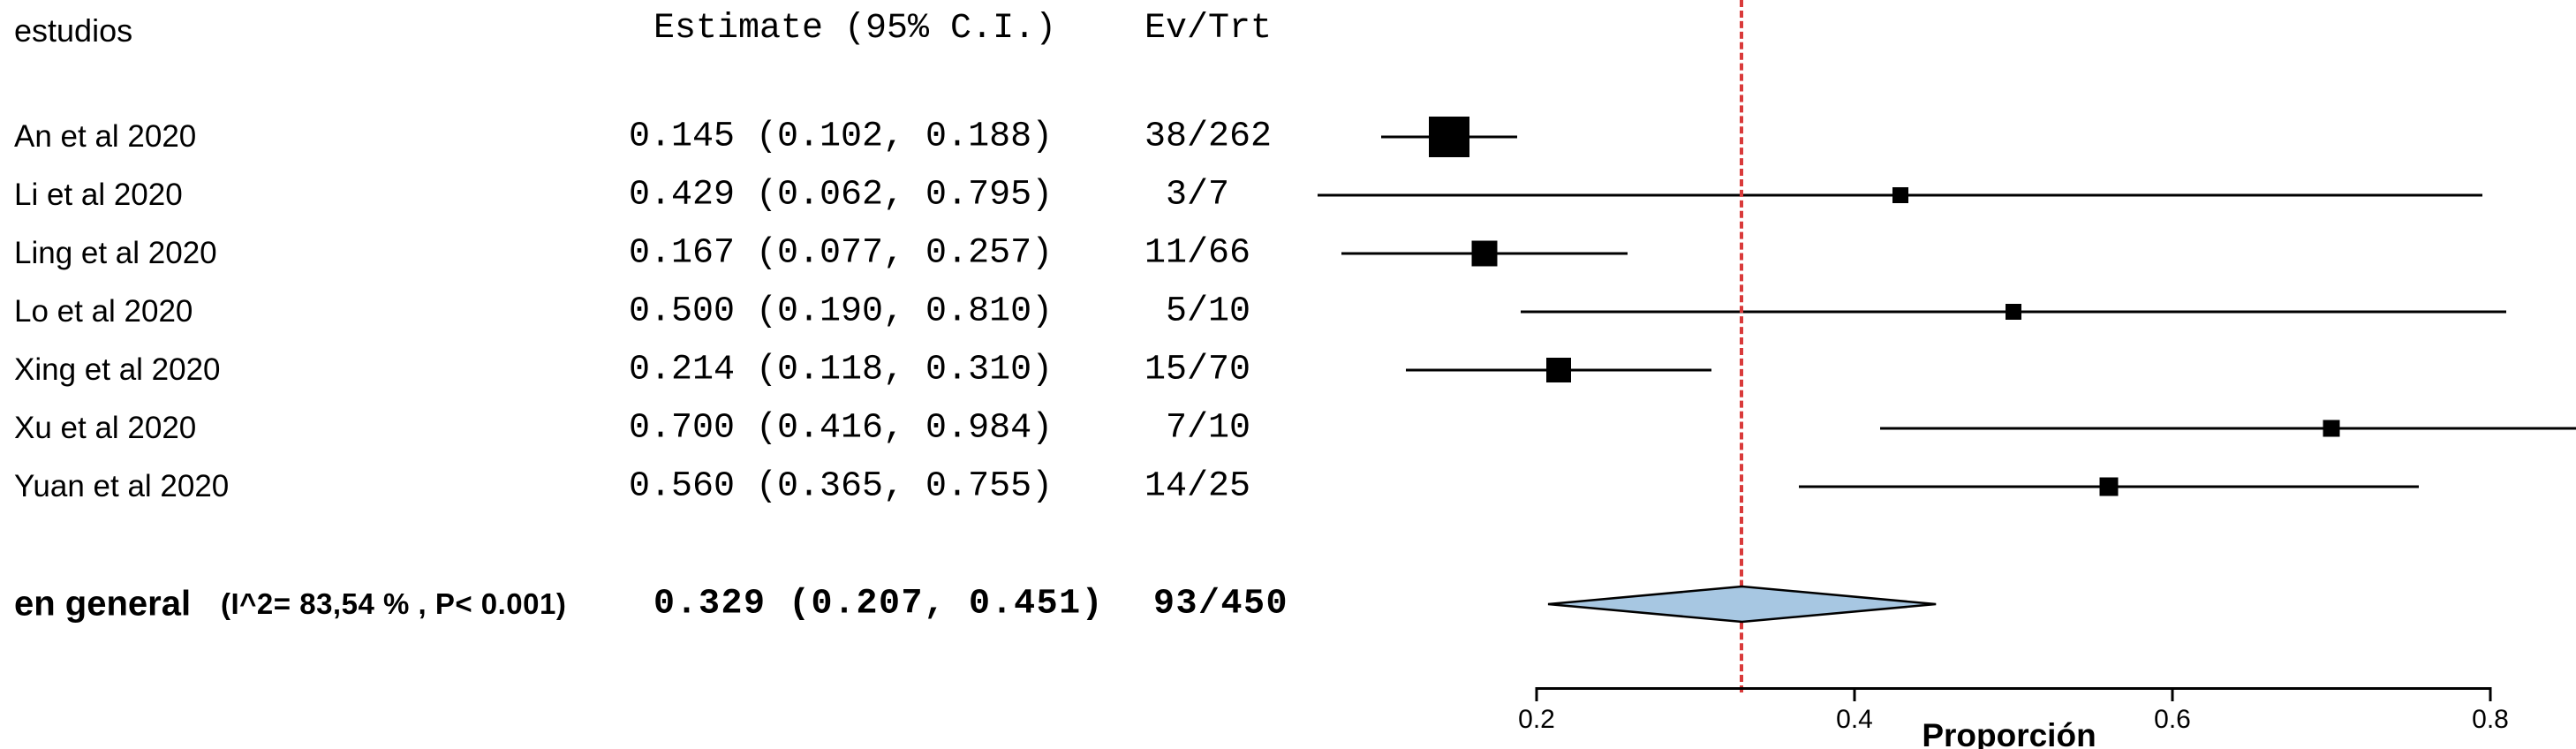 The width and height of the screenshot is (2576, 749). Describe the element at coordinates (1208, 137) in the screenshot. I see `study-evtrt-text: 38/262` at that location.